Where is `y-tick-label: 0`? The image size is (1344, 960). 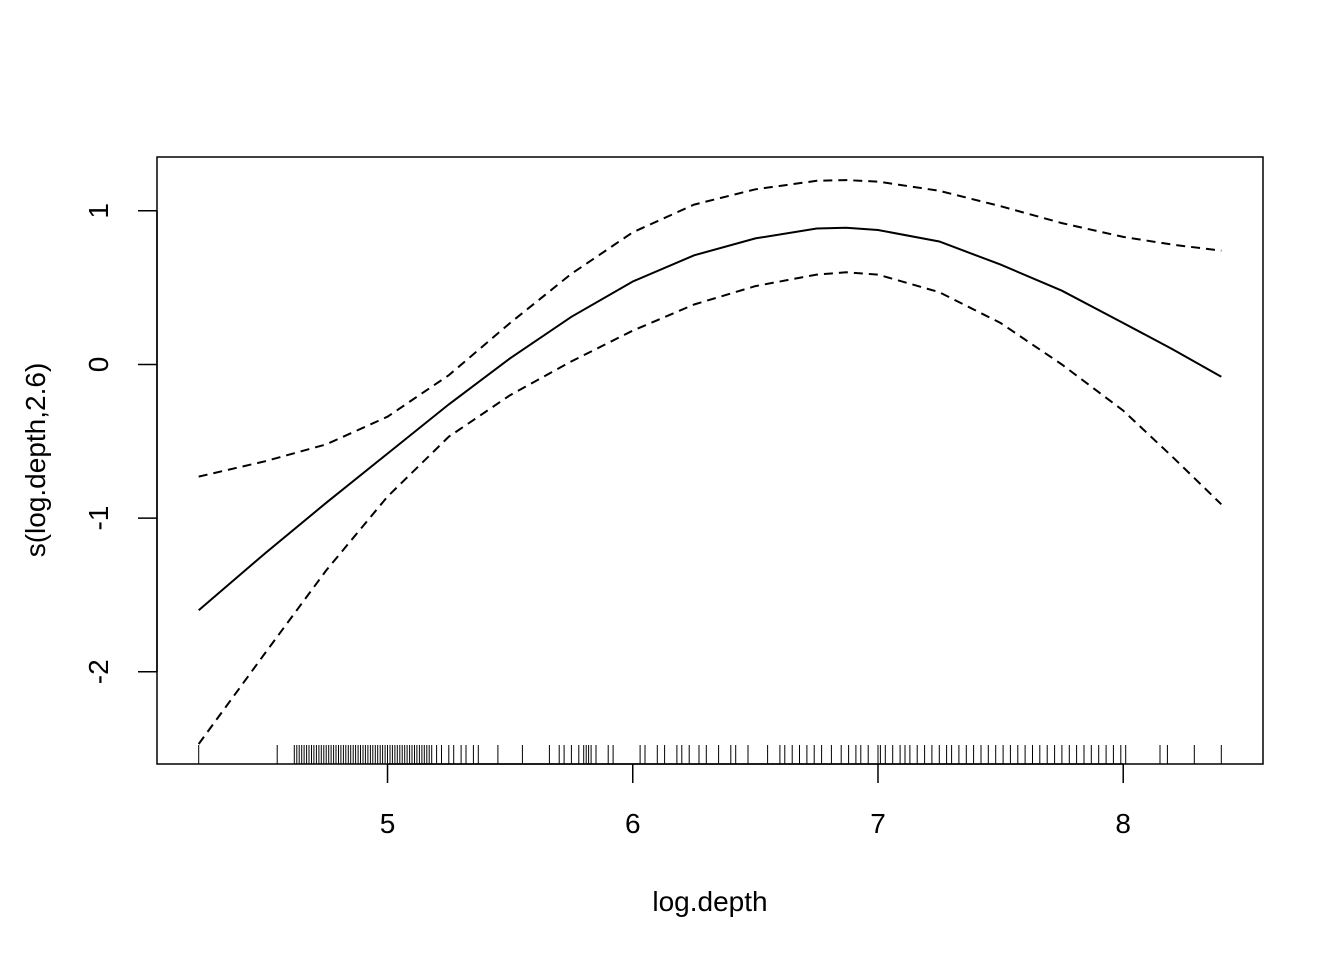 y-tick-label: 0 is located at coordinates (98, 365).